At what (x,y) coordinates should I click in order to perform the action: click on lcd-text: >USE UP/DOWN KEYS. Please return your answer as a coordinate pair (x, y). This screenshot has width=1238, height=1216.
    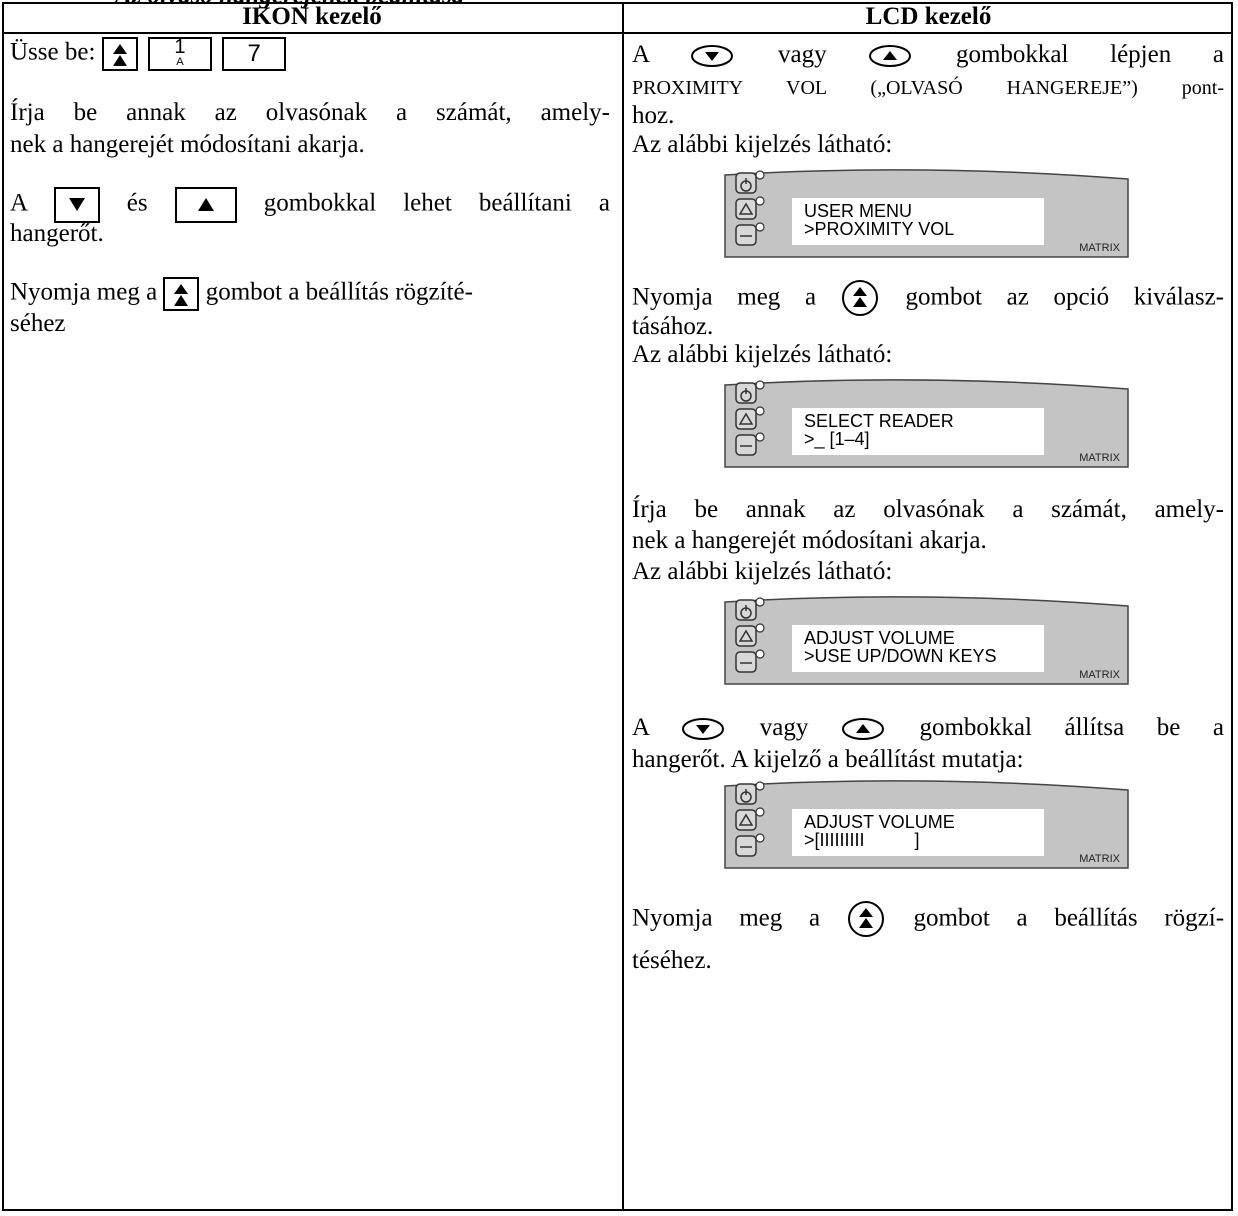
    Looking at the image, I should click on (900, 656).